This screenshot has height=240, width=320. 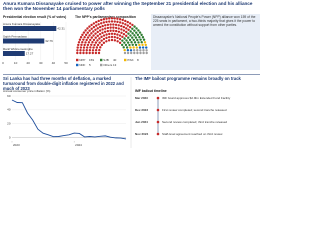 I want to click on line, so click(x=69, y=119).